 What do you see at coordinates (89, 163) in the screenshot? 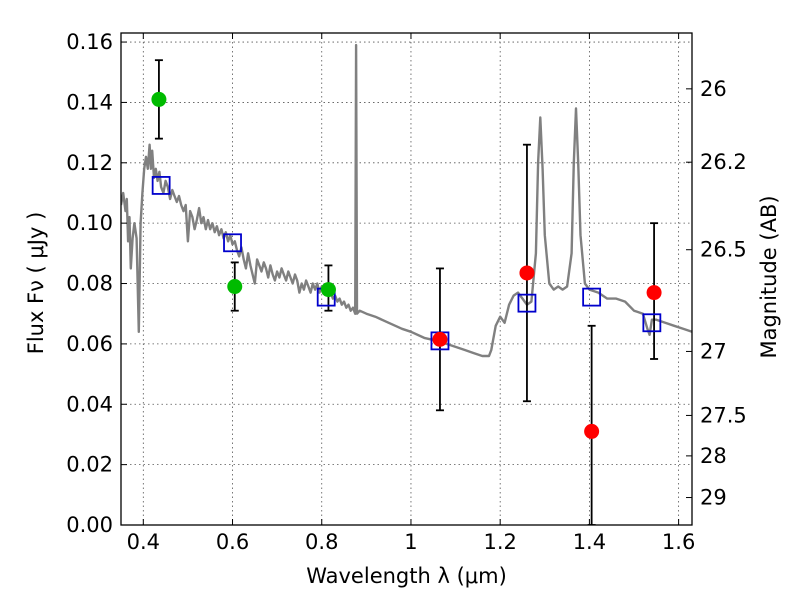
I see `y-tick-label: 0.12` at bounding box center [89, 163].